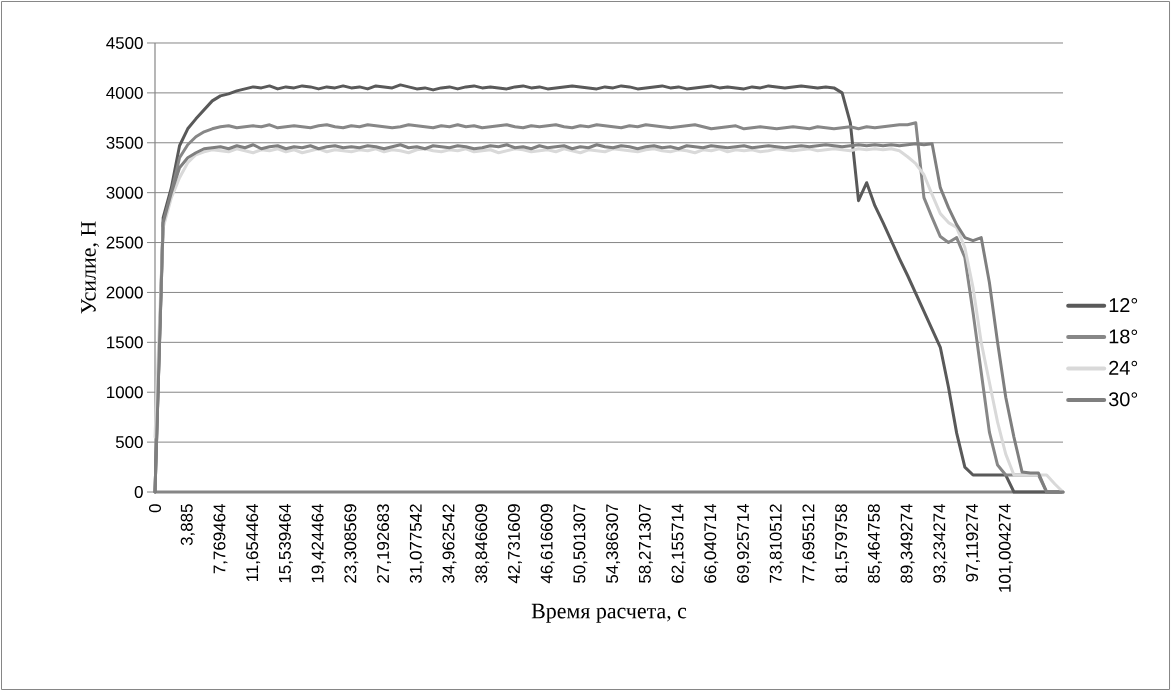 The image size is (1171, 691). I want to click on y-tick-label: 0, so click(138, 492).